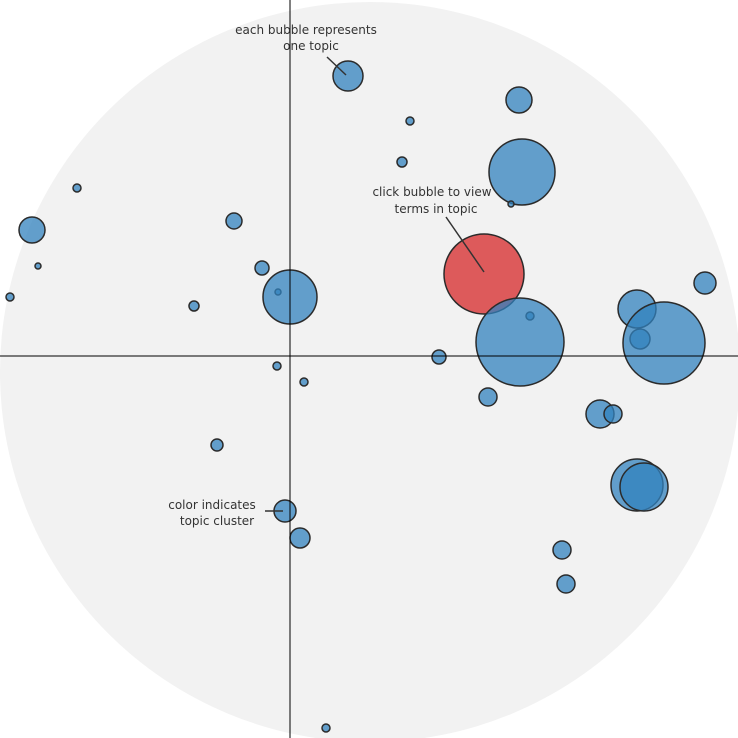 The width and height of the screenshot is (738, 738). What do you see at coordinates (432, 229) in the screenshot?
I see `annotation-click-view: click bubble to view terms in topic` at bounding box center [432, 229].